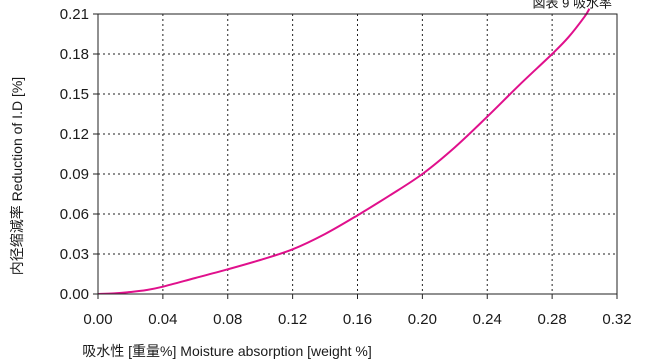 The width and height of the screenshot is (648, 361). What do you see at coordinates (162, 319) in the screenshot?
I see `x-tick-label: 0.04` at bounding box center [162, 319].